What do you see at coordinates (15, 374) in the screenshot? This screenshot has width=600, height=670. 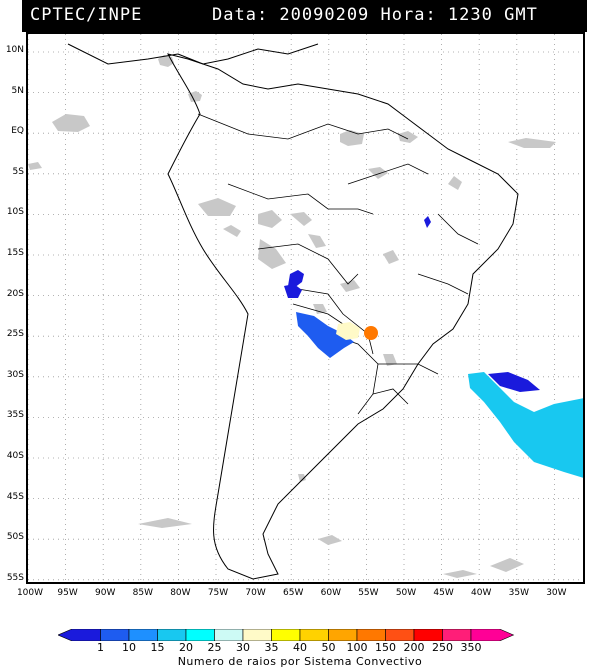 I see `latitude-label: 30S` at bounding box center [15, 374].